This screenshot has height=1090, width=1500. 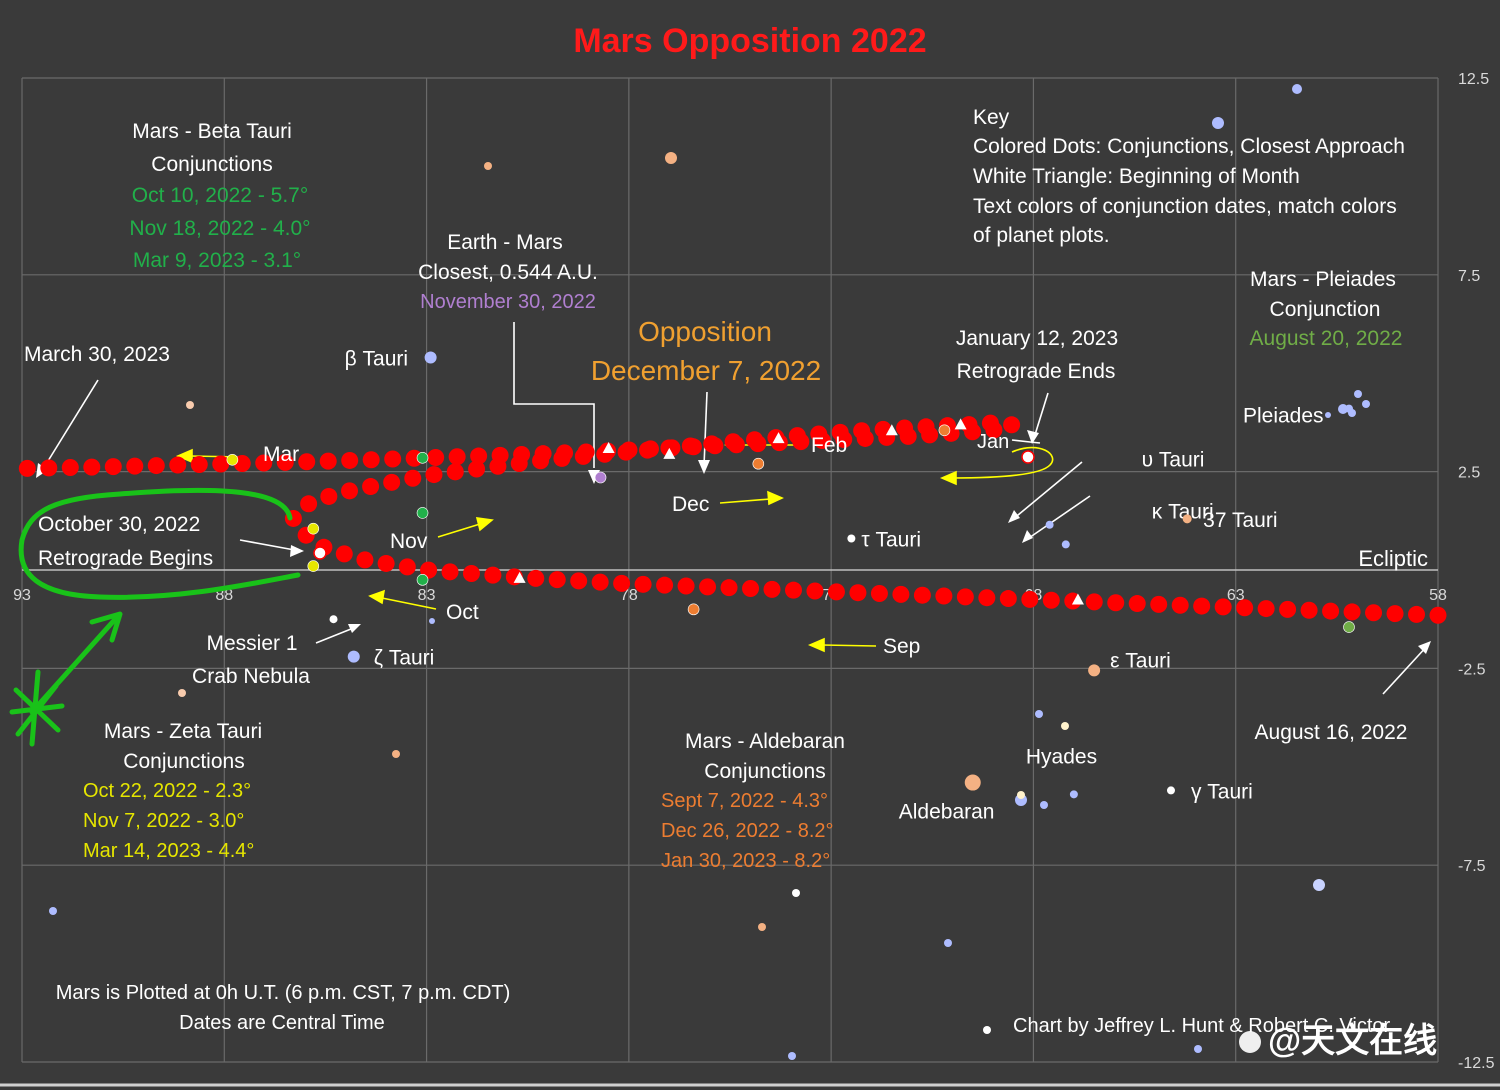 I want to click on beta-date-3: Mar 9, 2023 - 3.1°, so click(x=217, y=260).